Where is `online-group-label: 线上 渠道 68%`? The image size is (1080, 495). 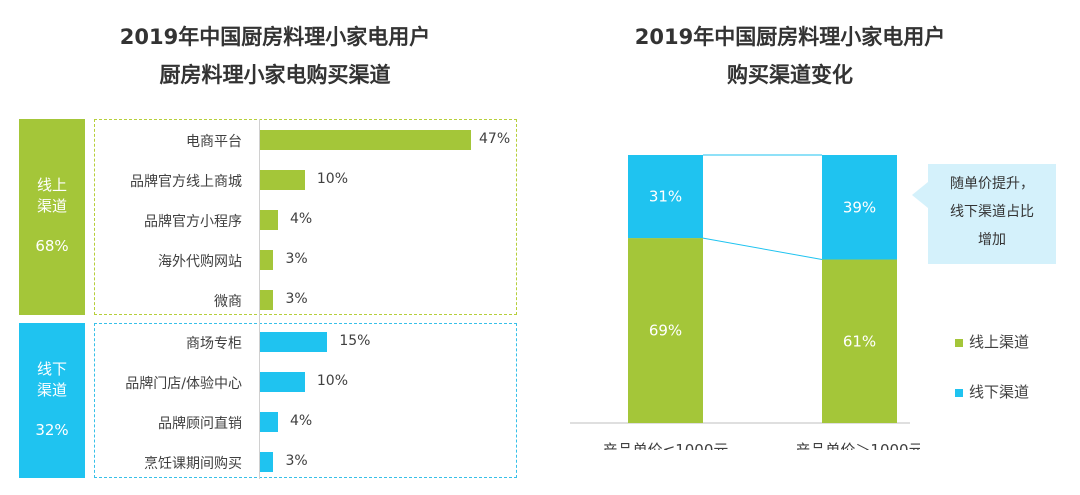
online-group-label: 线上 渠道 68% is located at coordinates (52, 217).